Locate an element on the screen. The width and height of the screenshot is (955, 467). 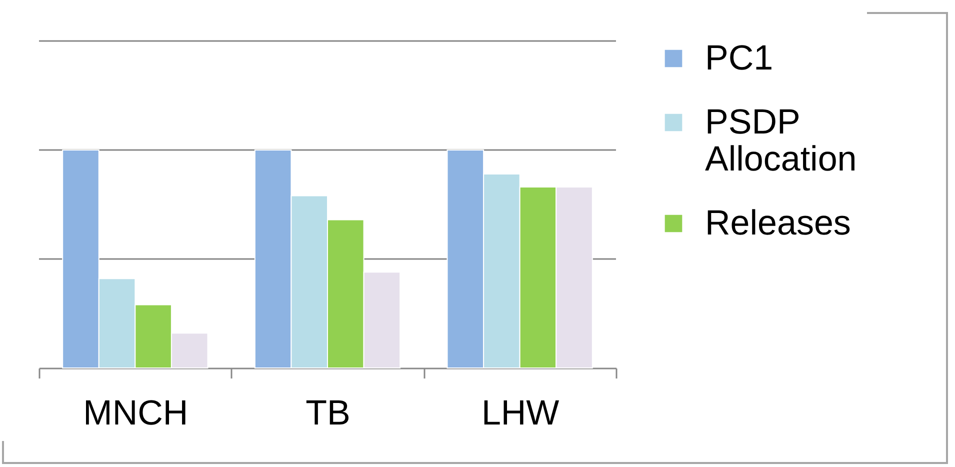
legend-label: PSDP Allocation is located at coordinates (781, 140).